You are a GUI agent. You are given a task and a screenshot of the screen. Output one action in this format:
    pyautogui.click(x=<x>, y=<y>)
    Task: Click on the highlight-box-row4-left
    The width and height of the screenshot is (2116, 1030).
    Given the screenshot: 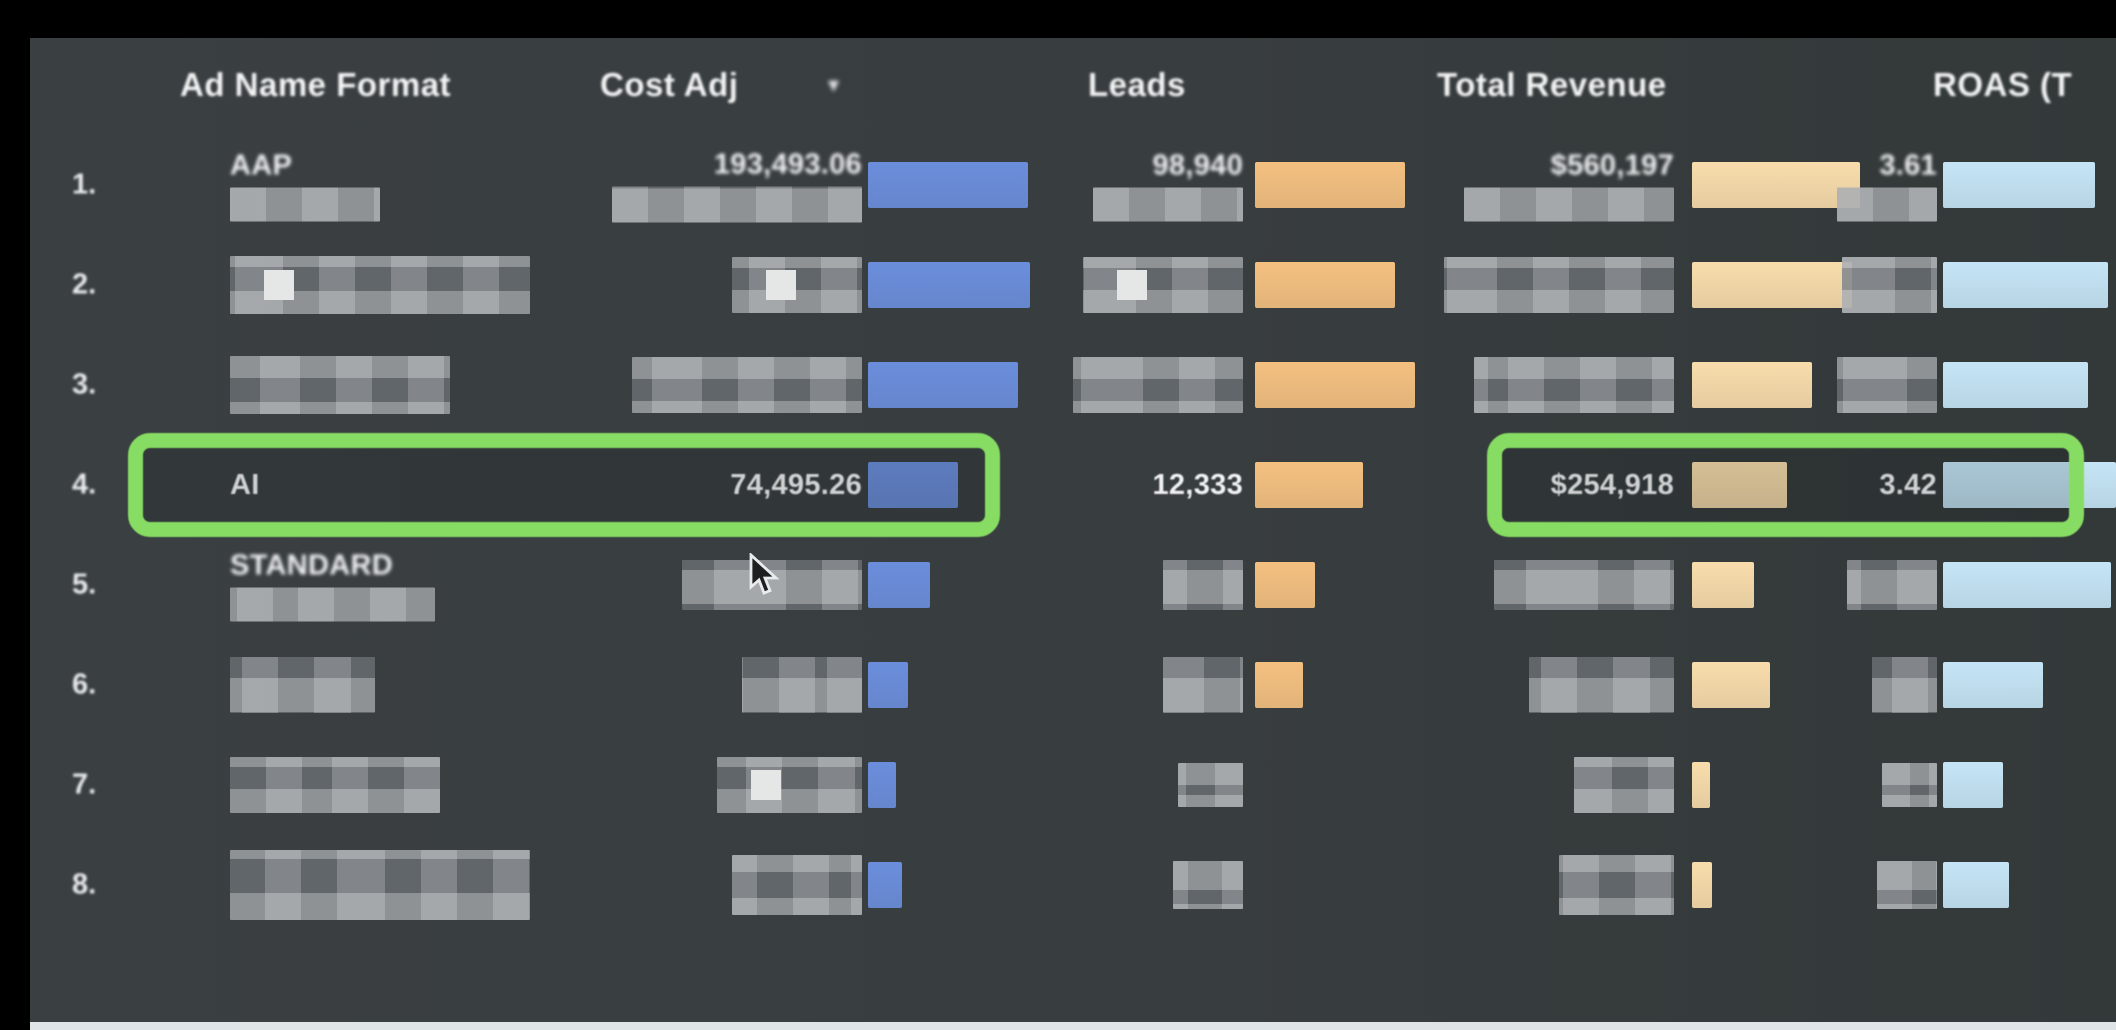 What is the action you would take?
    pyautogui.click(x=564, y=485)
    